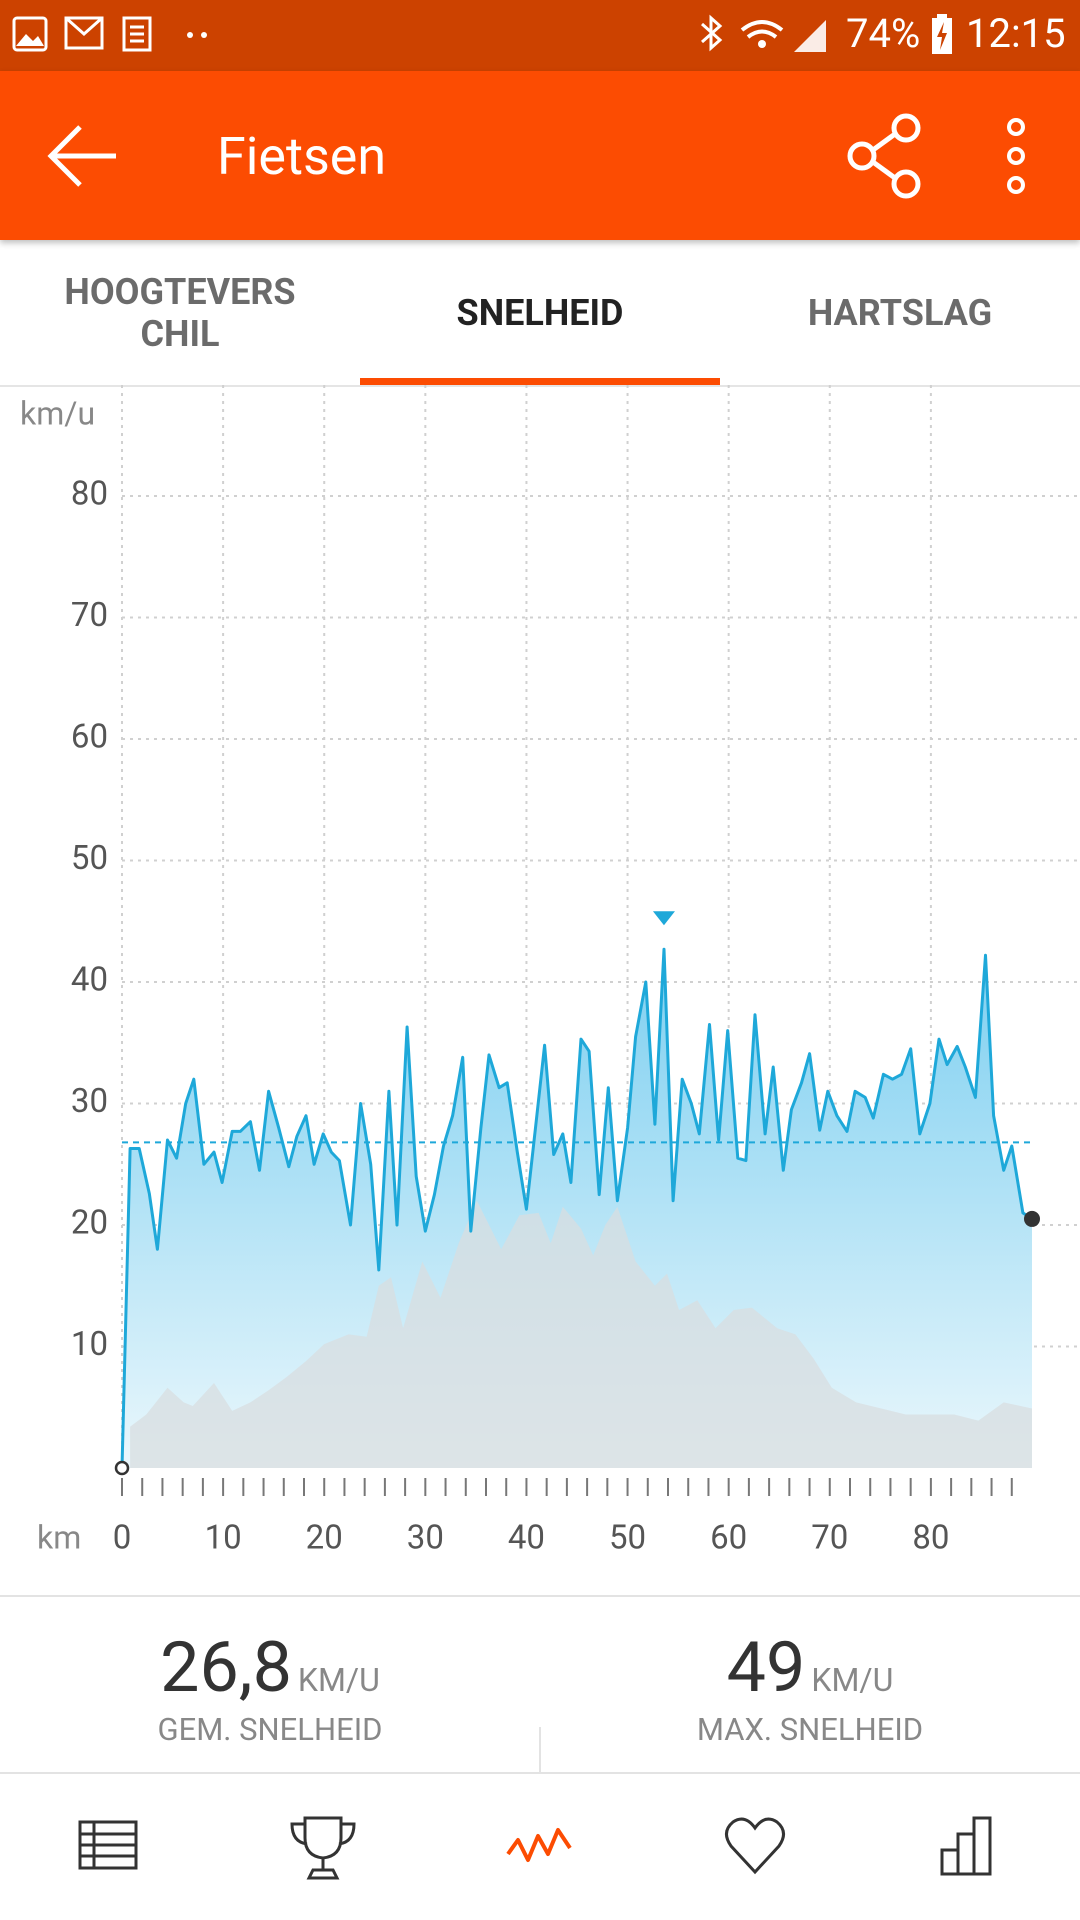 The image size is (1080, 1920). Describe the element at coordinates (887, 156) in the screenshot. I see `share-button` at that location.